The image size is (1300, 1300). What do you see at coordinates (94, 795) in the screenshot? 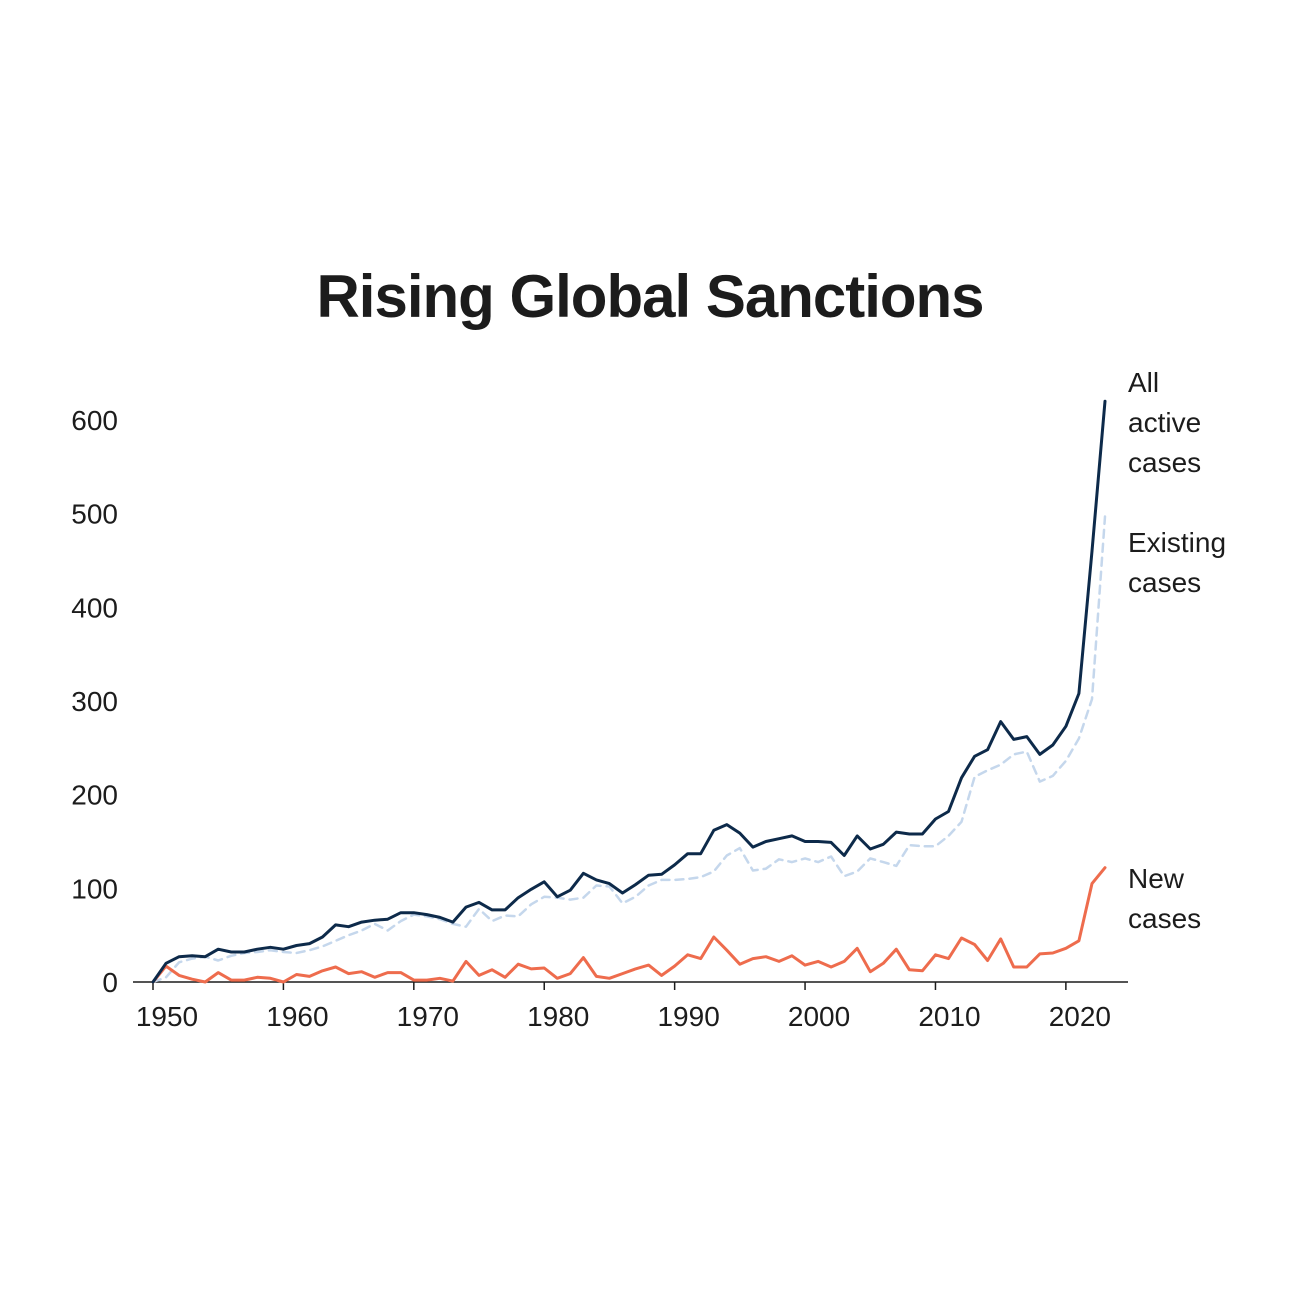
I see `y-tick-label: 200` at bounding box center [94, 795].